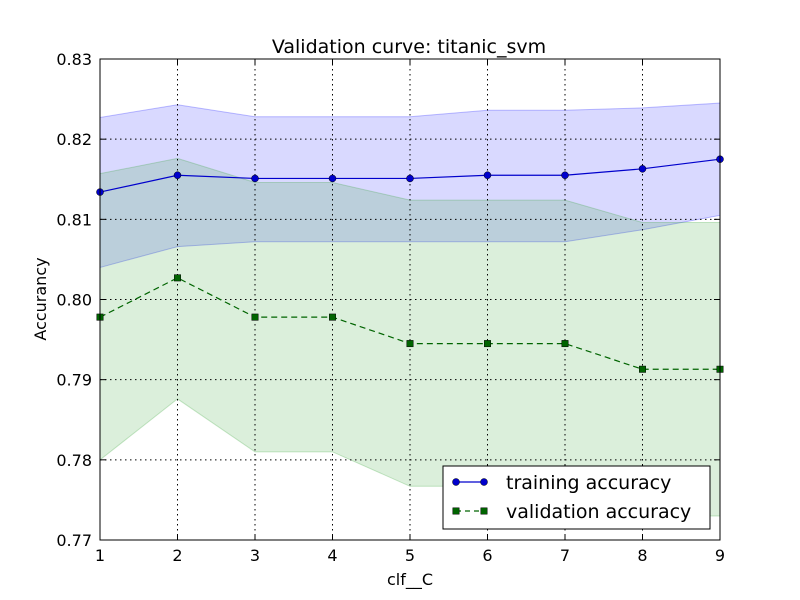 The width and height of the screenshot is (800, 600). I want to click on y-tick-label: 0.82, so click(74, 139).